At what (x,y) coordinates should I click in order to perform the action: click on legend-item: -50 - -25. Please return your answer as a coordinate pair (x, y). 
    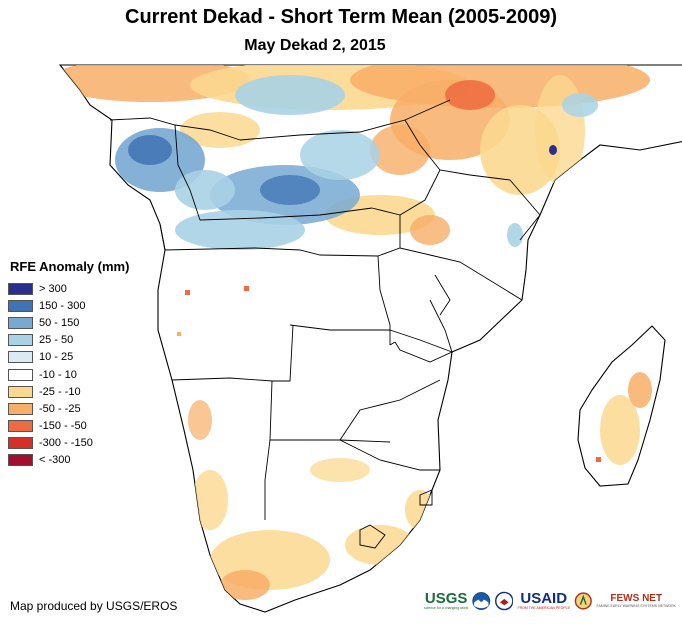
    Looking at the image, I should click on (83, 408).